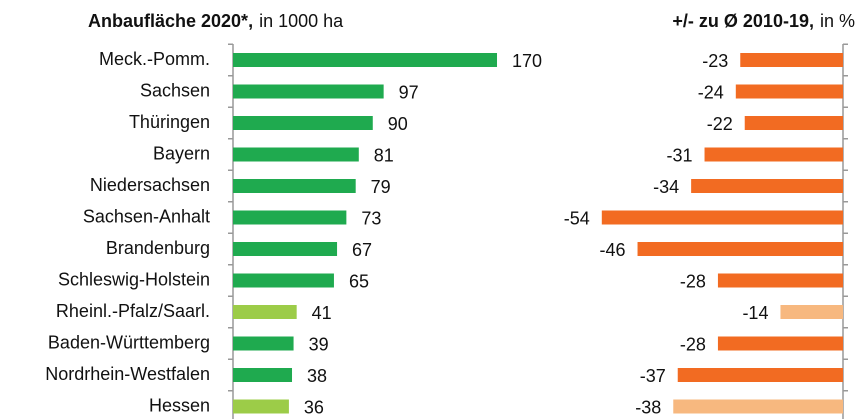 This screenshot has width=861, height=419. Describe the element at coordinates (711, 92) in the screenshot. I see `value-label: -24` at that location.